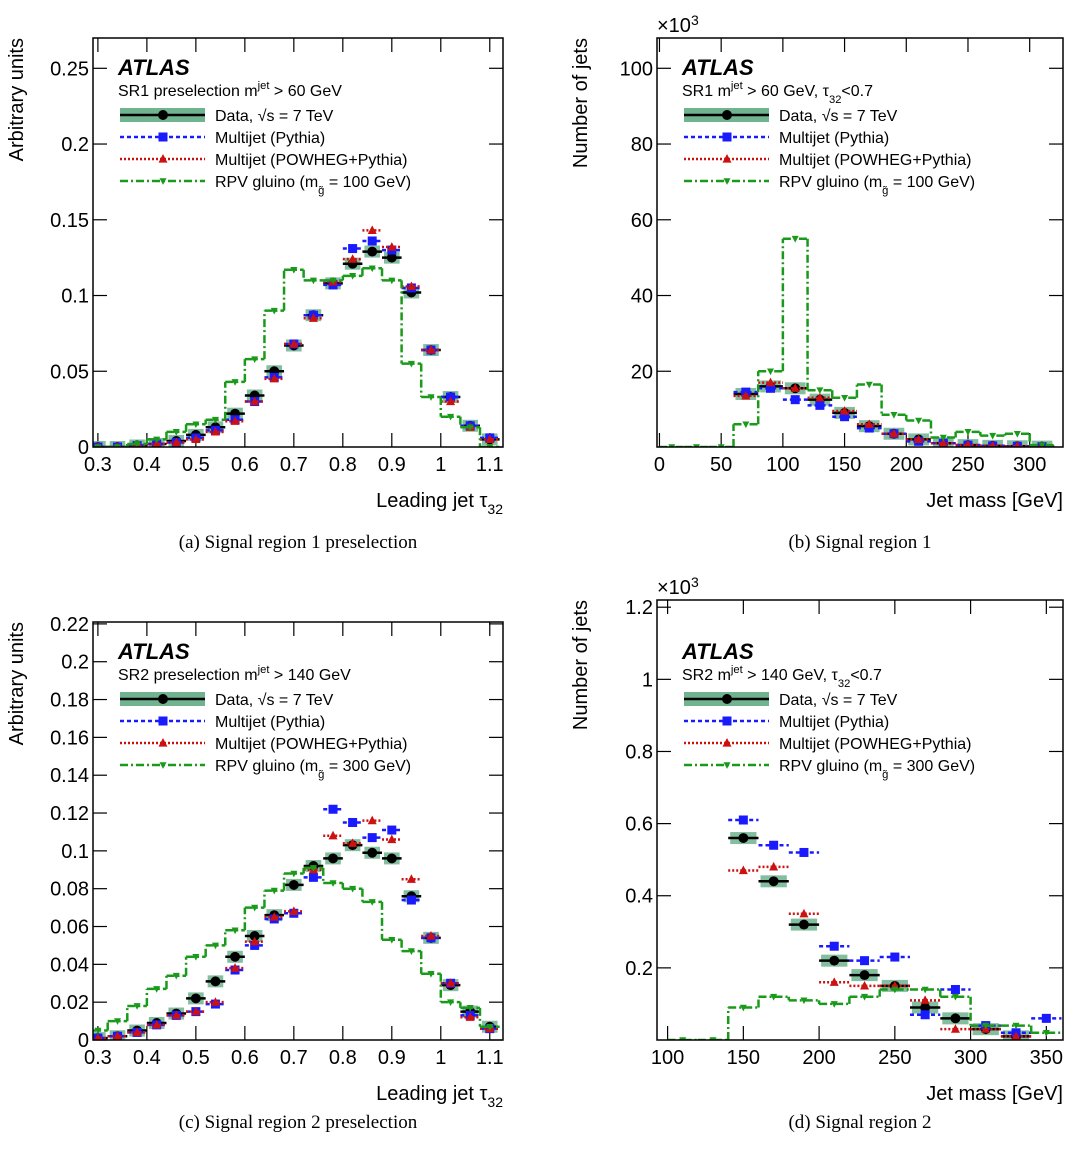 The width and height of the screenshot is (1070, 1158). What do you see at coordinates (245, 1058) in the screenshot?
I see `x-tick-label: 0.6` at bounding box center [245, 1058].